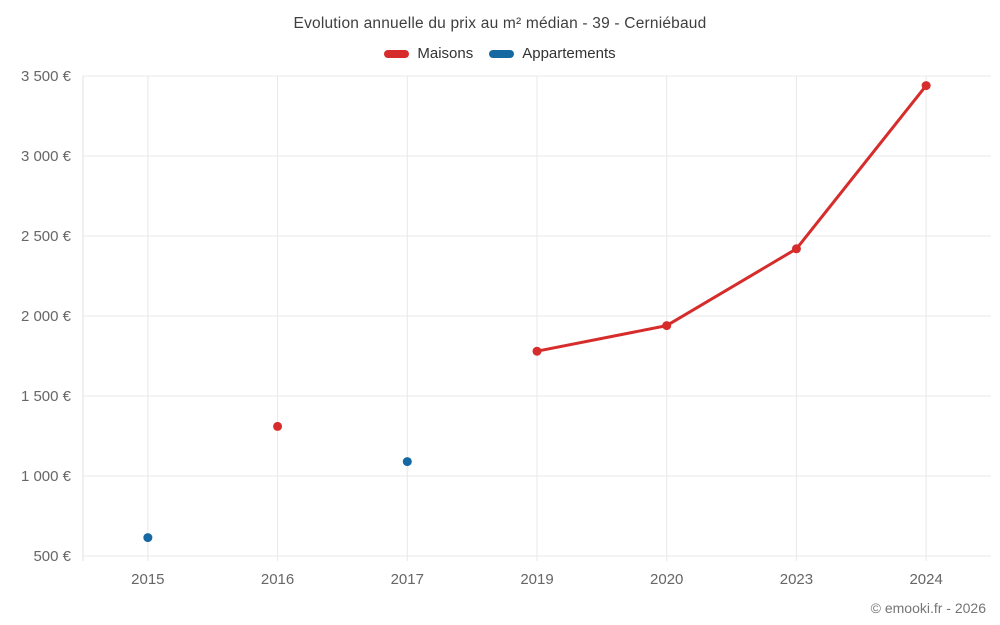 The height and width of the screenshot is (625, 1000). What do you see at coordinates (147, 579) in the screenshot?
I see `x-axis-label: 2015` at bounding box center [147, 579].